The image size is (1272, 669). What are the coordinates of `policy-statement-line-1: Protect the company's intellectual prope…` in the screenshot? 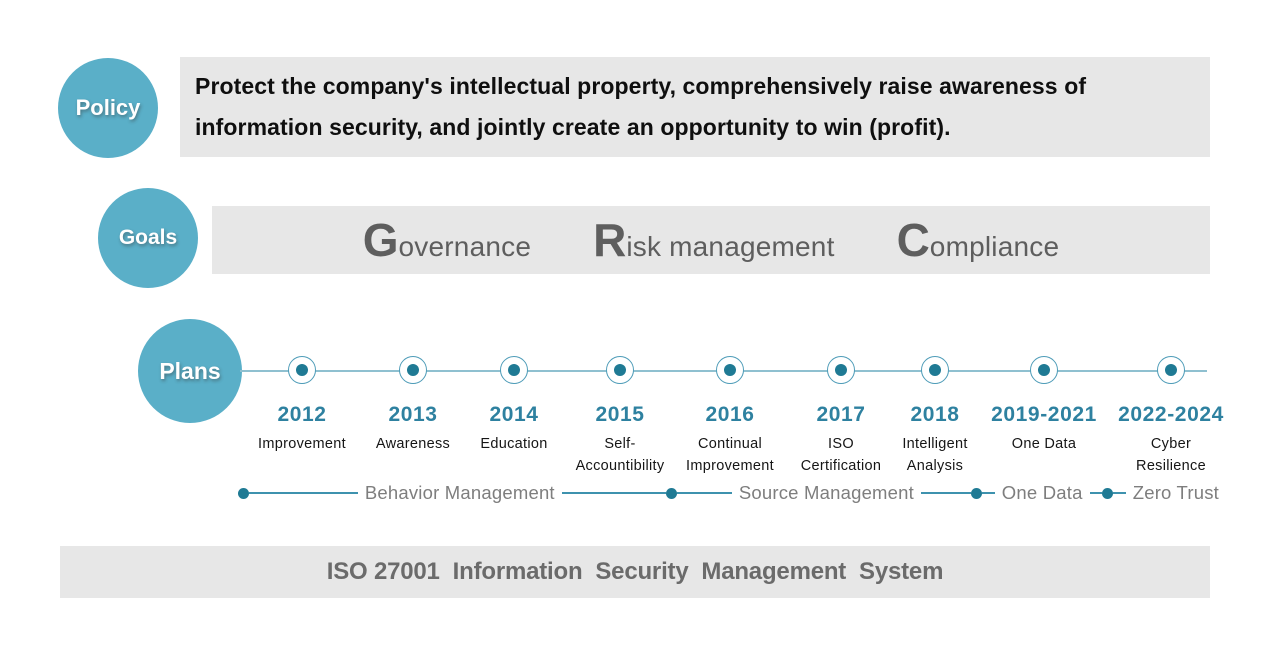 It's located at (641, 86).